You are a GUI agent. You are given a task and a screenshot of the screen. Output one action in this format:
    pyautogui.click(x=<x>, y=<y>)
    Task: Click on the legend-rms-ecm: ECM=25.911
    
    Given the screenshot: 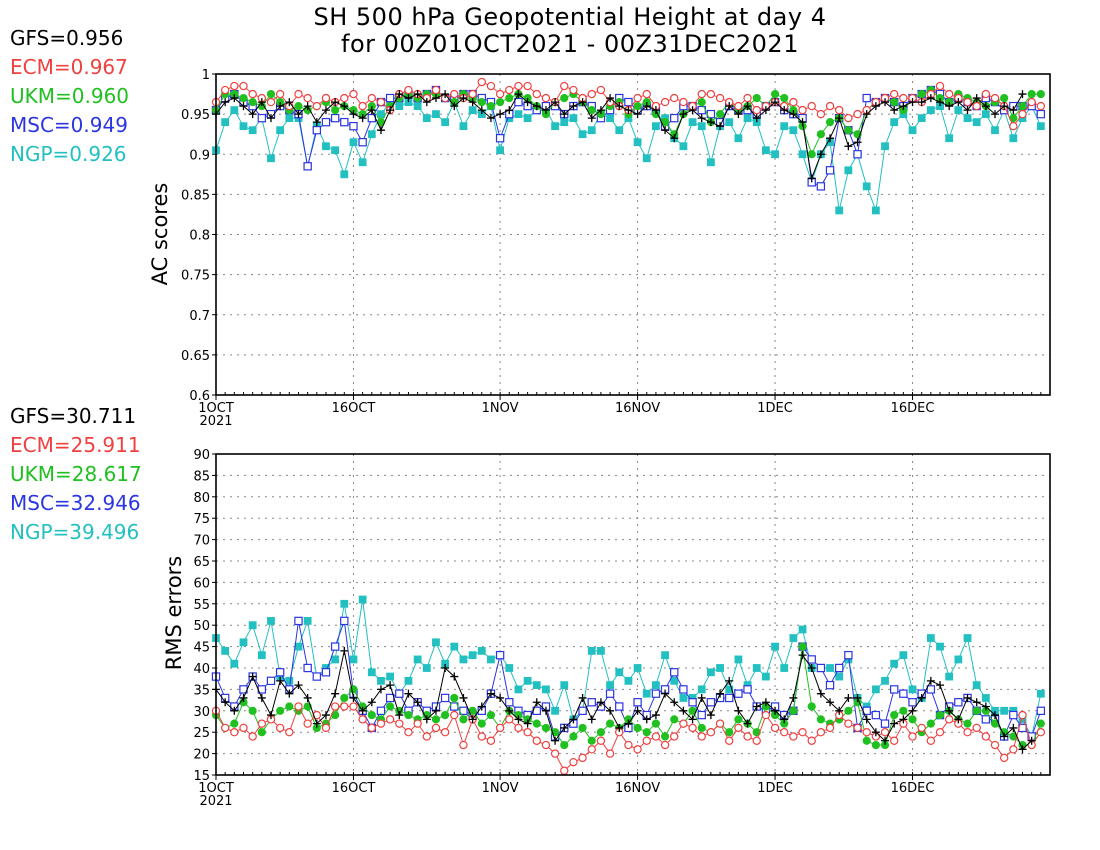 What is the action you would take?
    pyautogui.click(x=75, y=445)
    